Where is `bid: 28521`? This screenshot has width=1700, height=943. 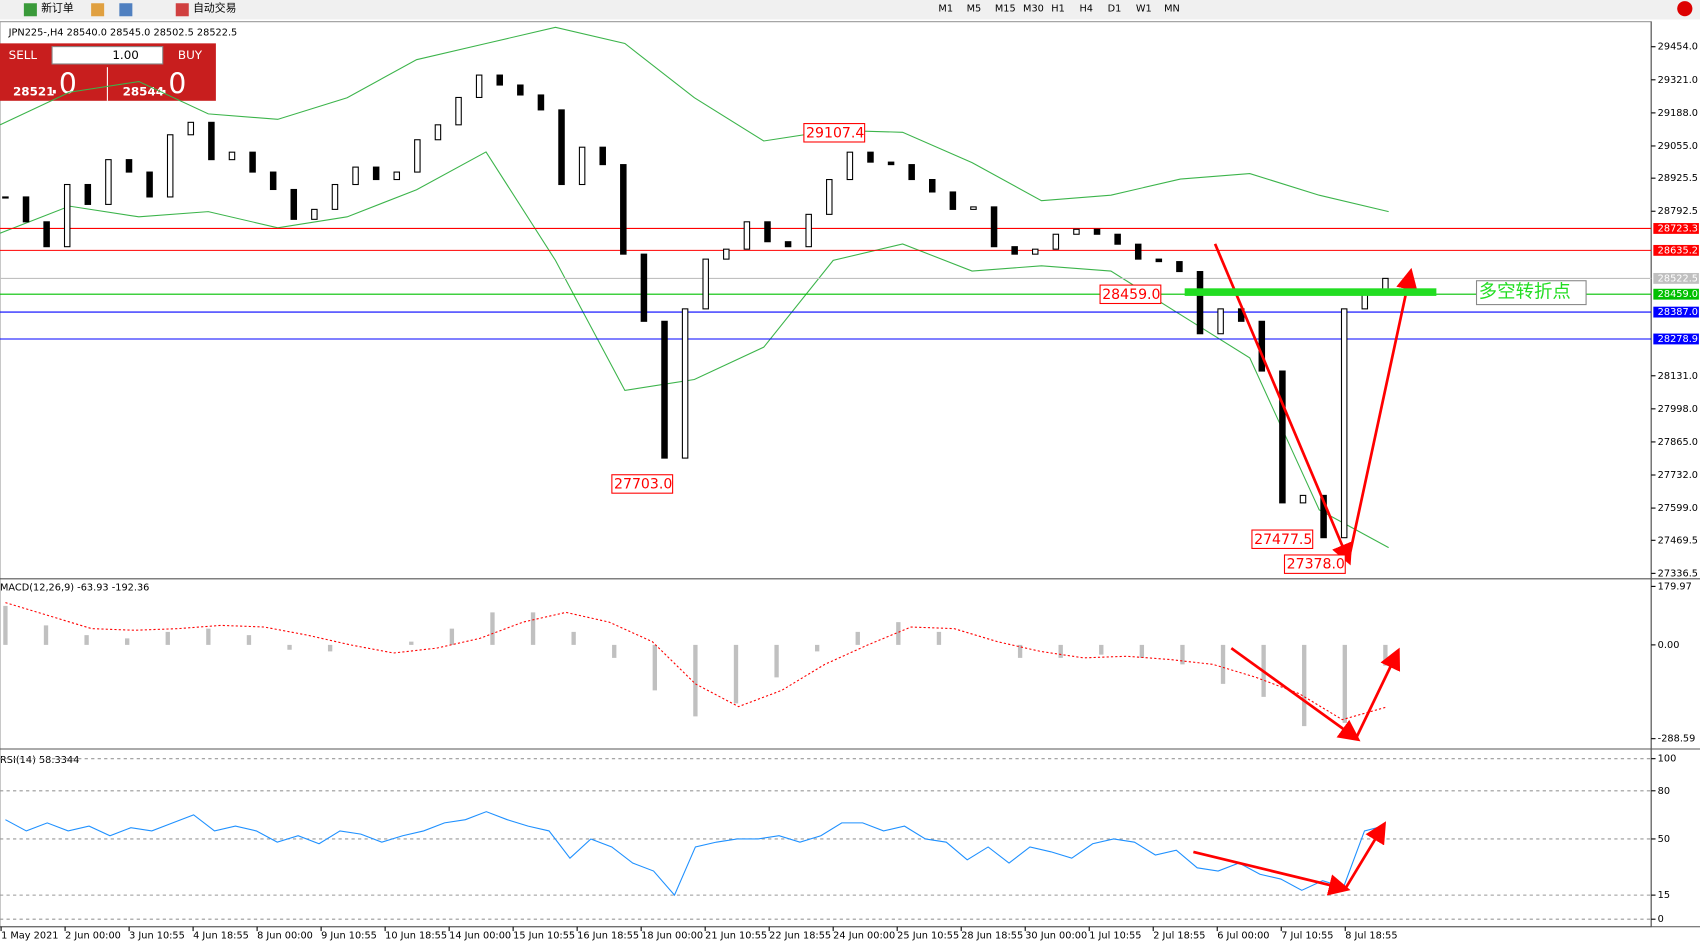 bid: 28521 is located at coordinates (33, 92).